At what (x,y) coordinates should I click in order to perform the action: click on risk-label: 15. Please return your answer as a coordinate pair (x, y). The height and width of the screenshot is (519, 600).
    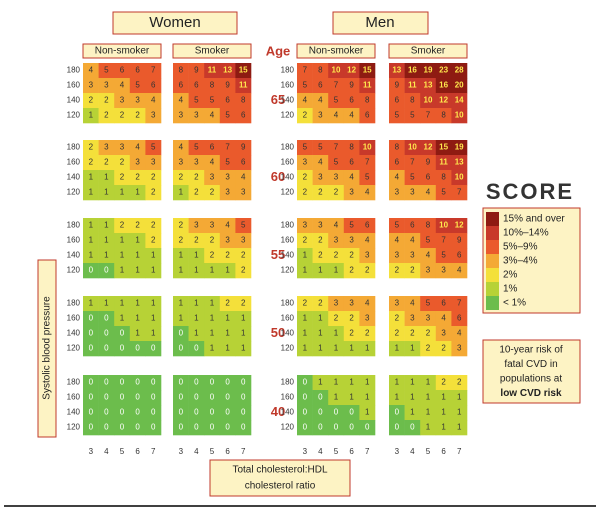
    Looking at the image, I should click on (367, 70).